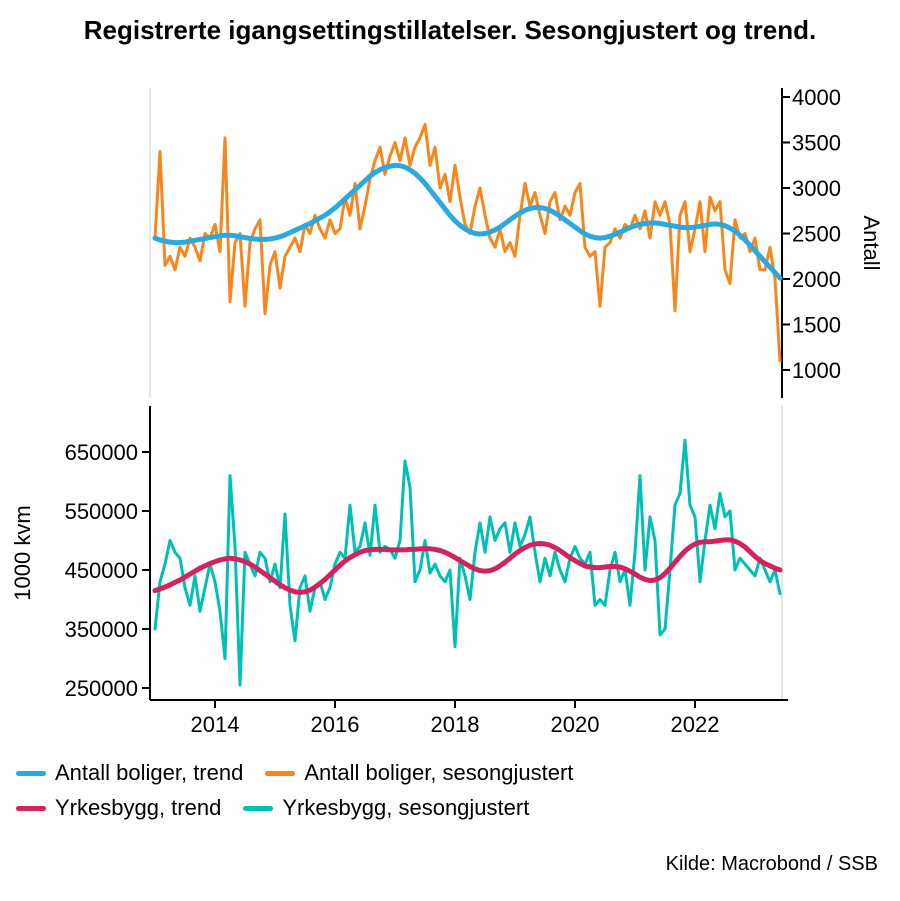 This screenshot has width=900, height=901. I want to click on legend-label-yrkesbygg-trend: Yrkesbygg, trend, so click(138, 807).